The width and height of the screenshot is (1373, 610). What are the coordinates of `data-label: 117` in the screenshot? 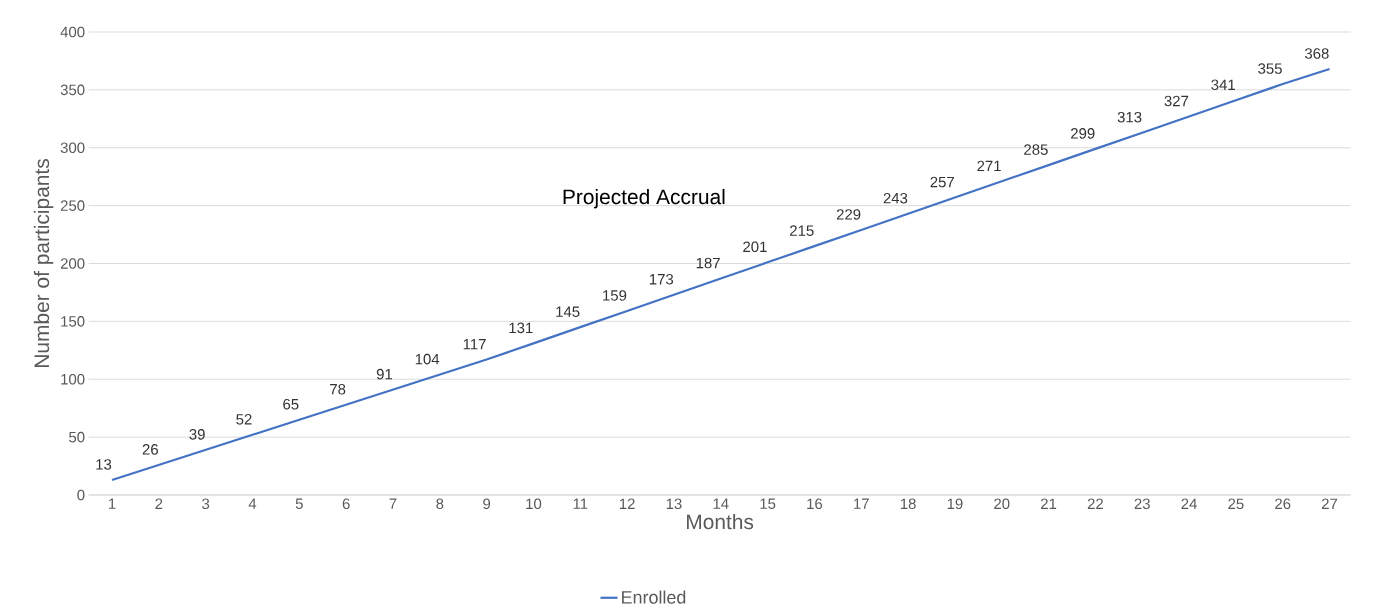 It's located at (474, 344).